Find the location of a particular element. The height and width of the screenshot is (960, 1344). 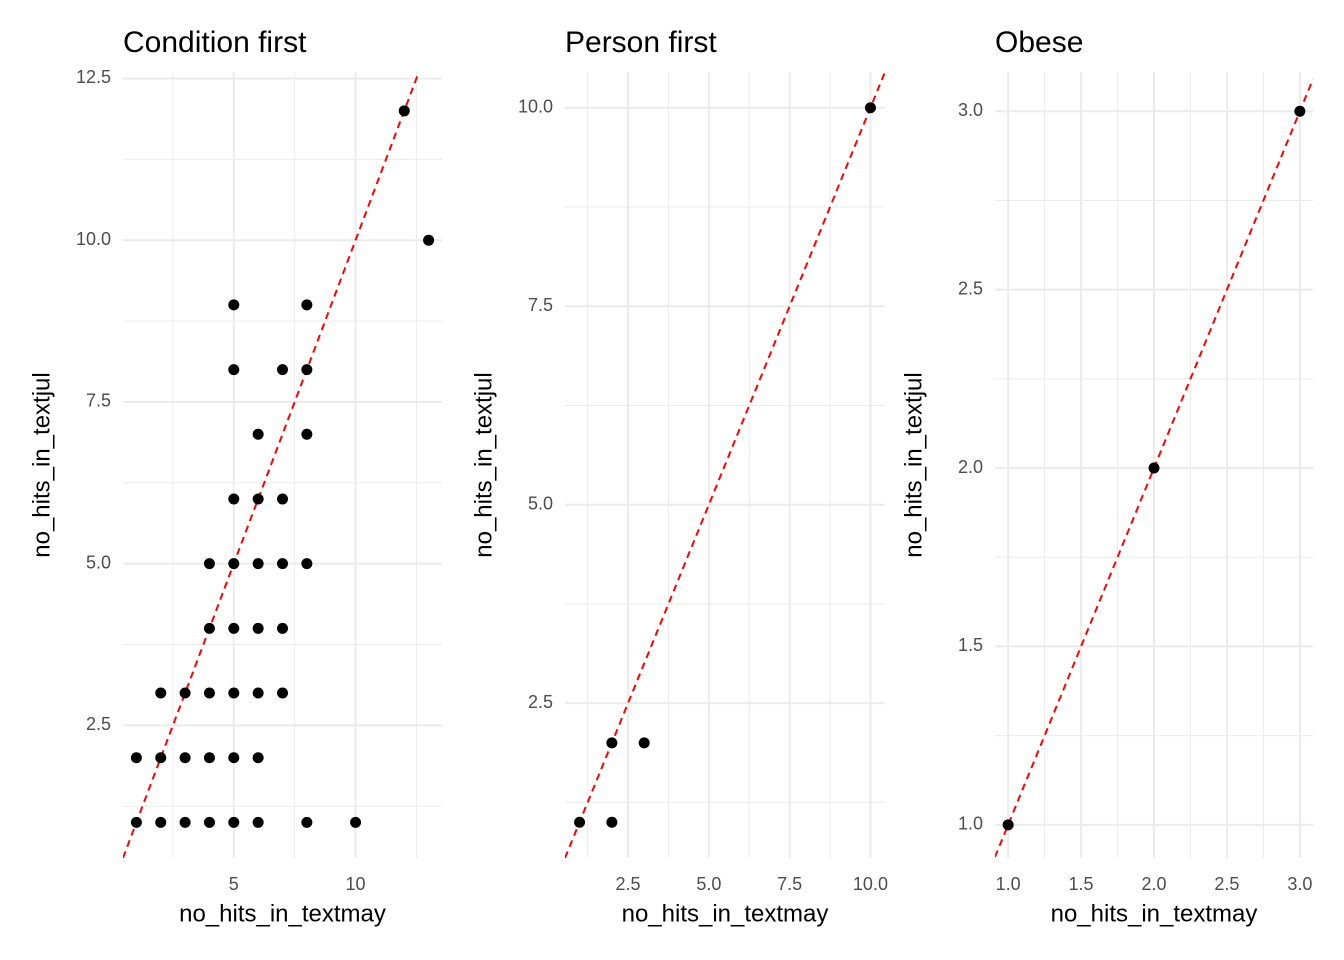

panel-title: Condition first is located at coordinates (215, 42).